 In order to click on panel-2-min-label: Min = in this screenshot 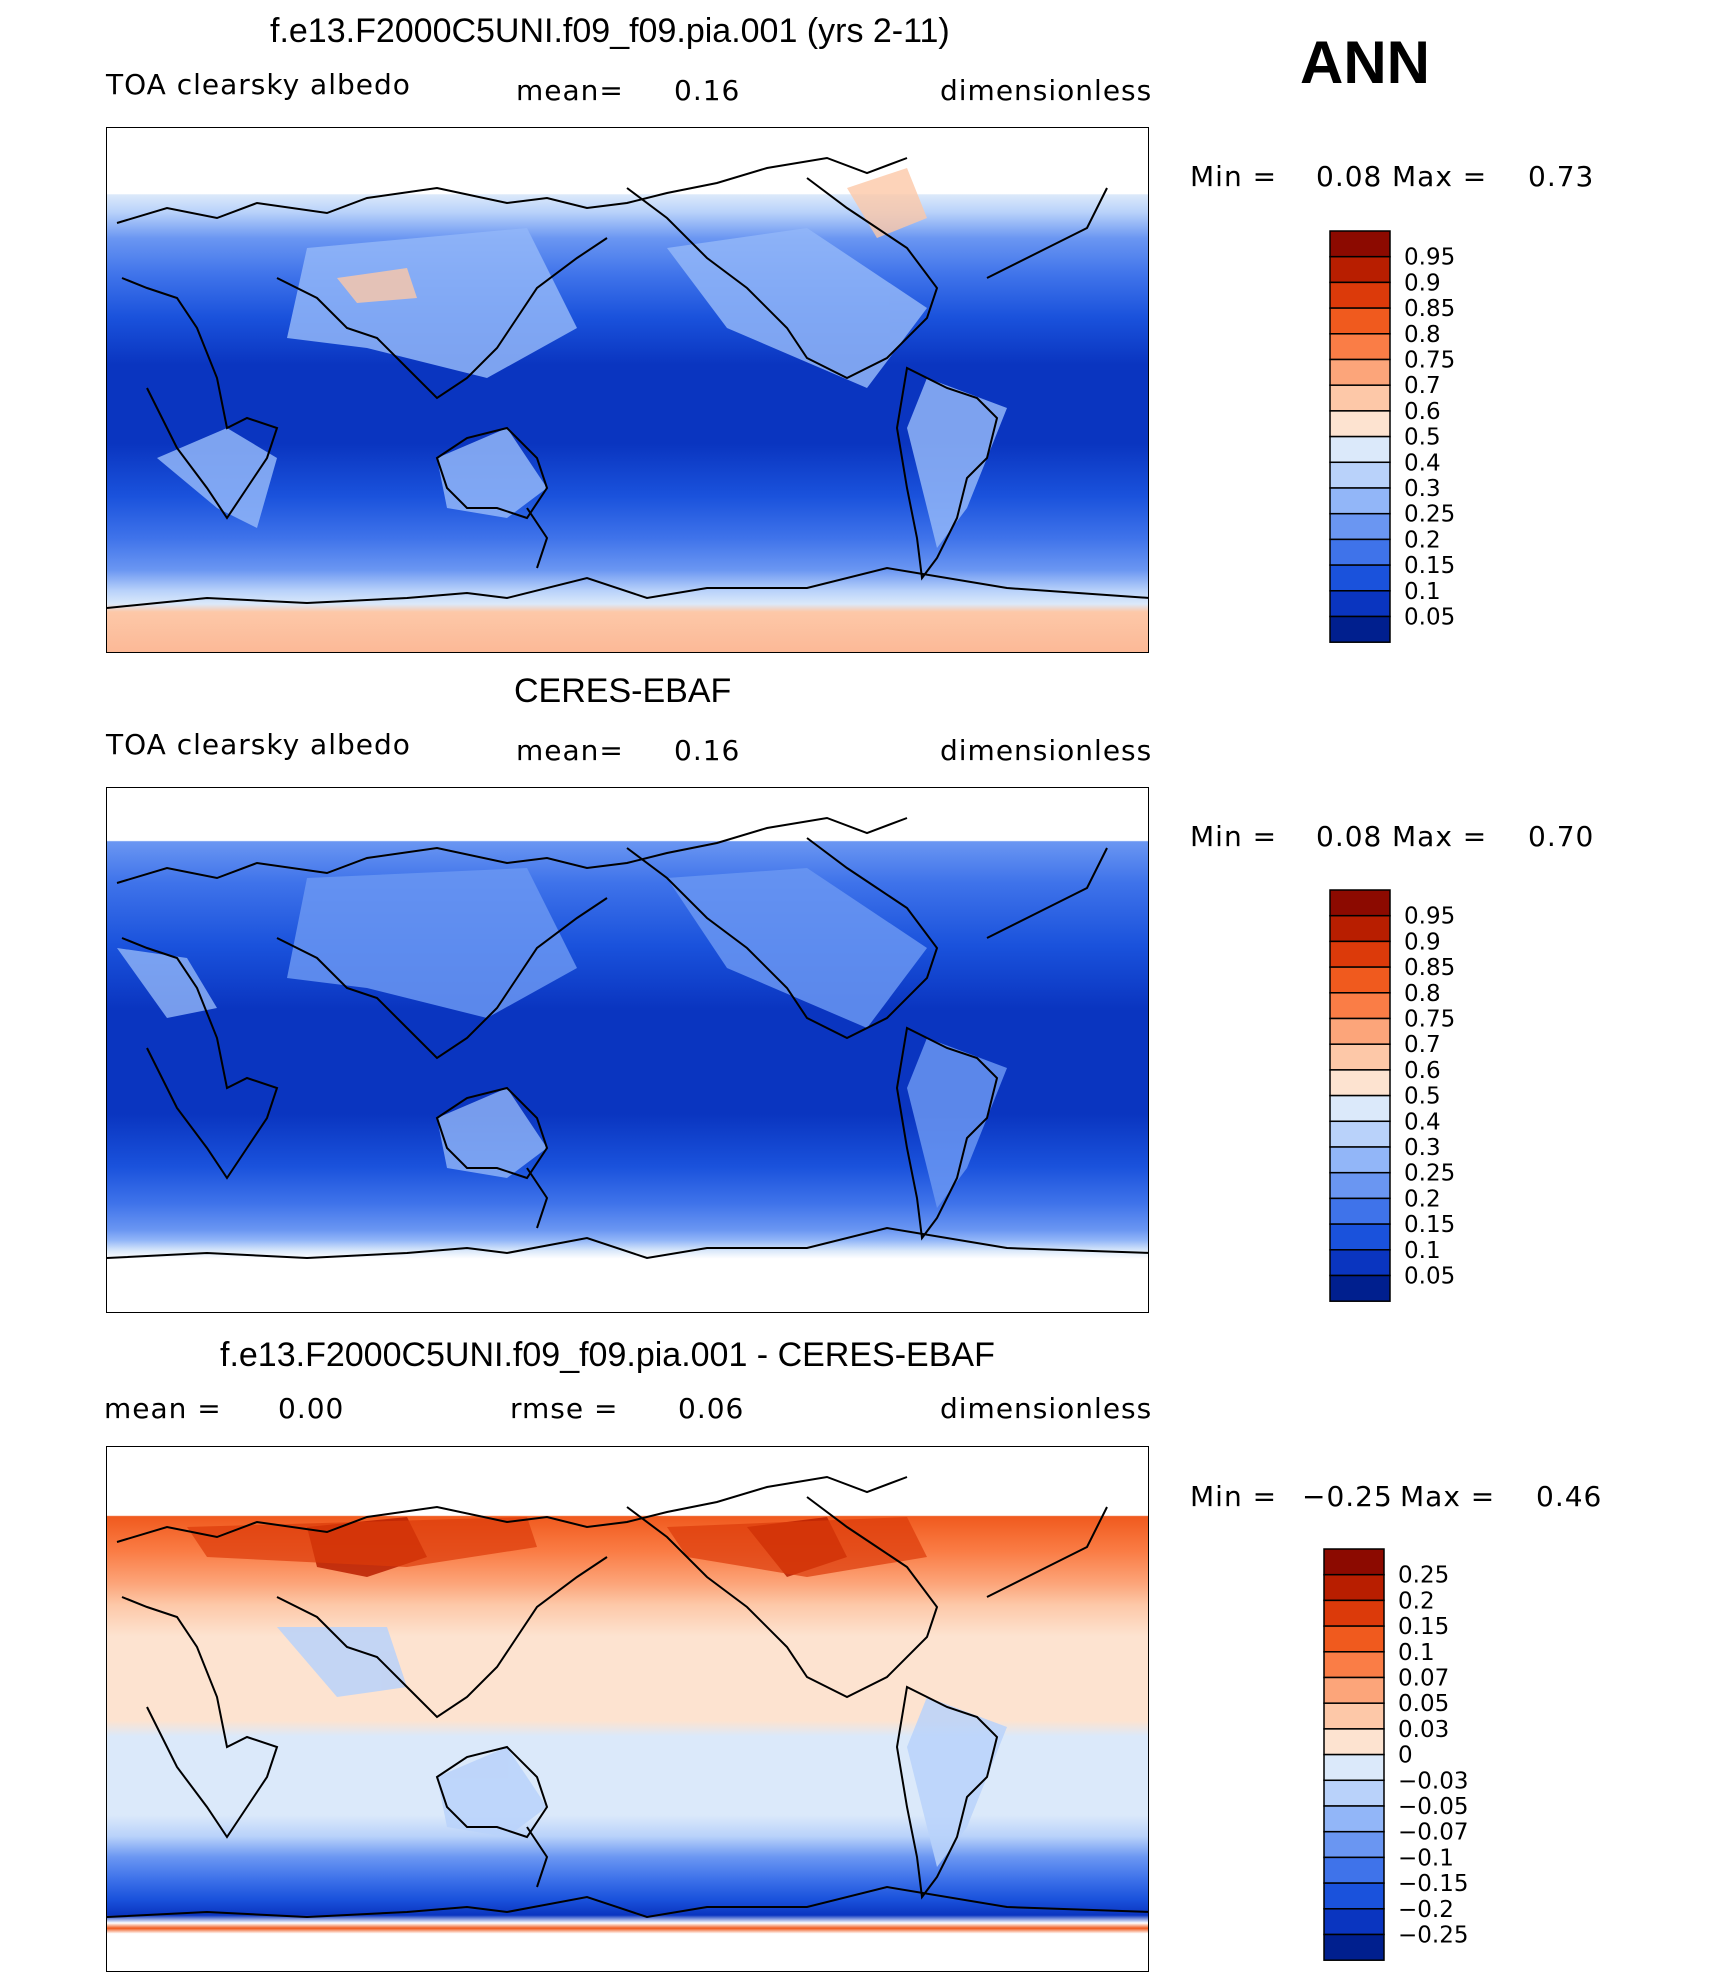, I will do `click(1234, 836)`.